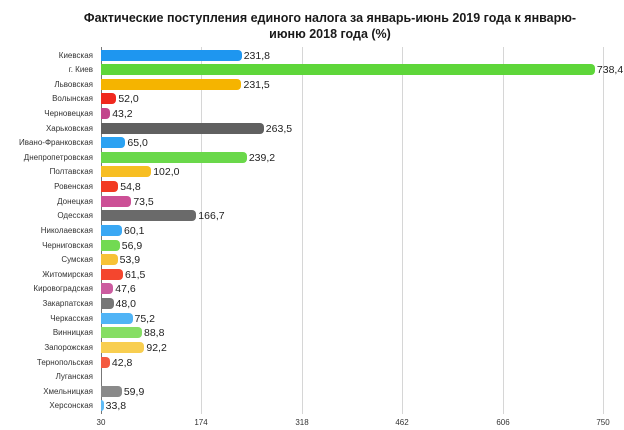 The height and width of the screenshot is (430, 624). I want to click on x-tick-label: 462, so click(402, 422).